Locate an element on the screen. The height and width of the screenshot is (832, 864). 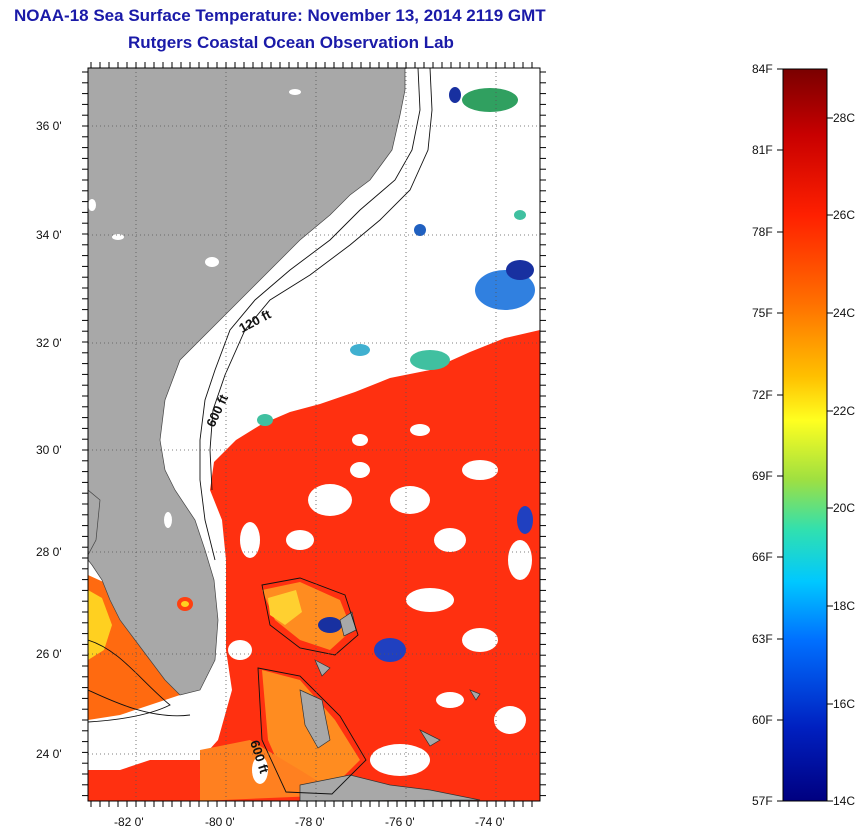
cb-c-18: 18C is located at coordinates (844, 606).